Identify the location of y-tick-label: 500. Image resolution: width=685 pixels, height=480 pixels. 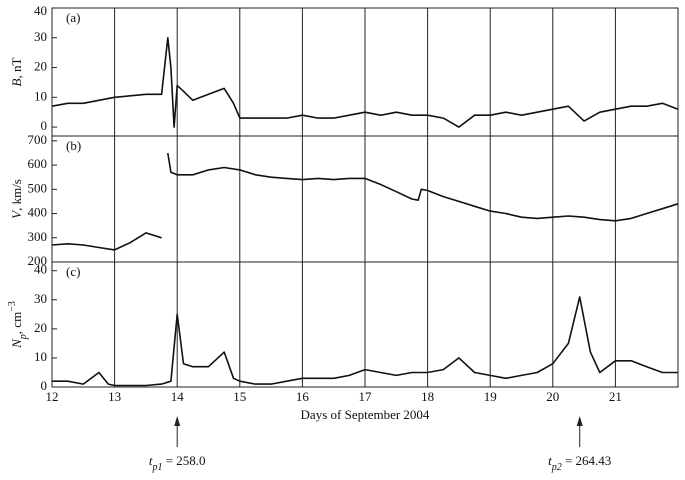
(38, 187).